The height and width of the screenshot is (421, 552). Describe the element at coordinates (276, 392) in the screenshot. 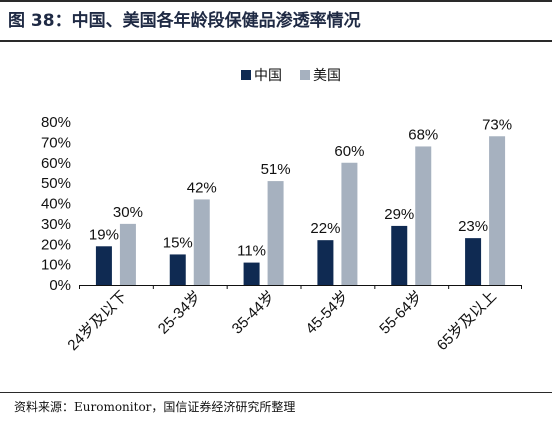

I see `bottom-rule` at that location.